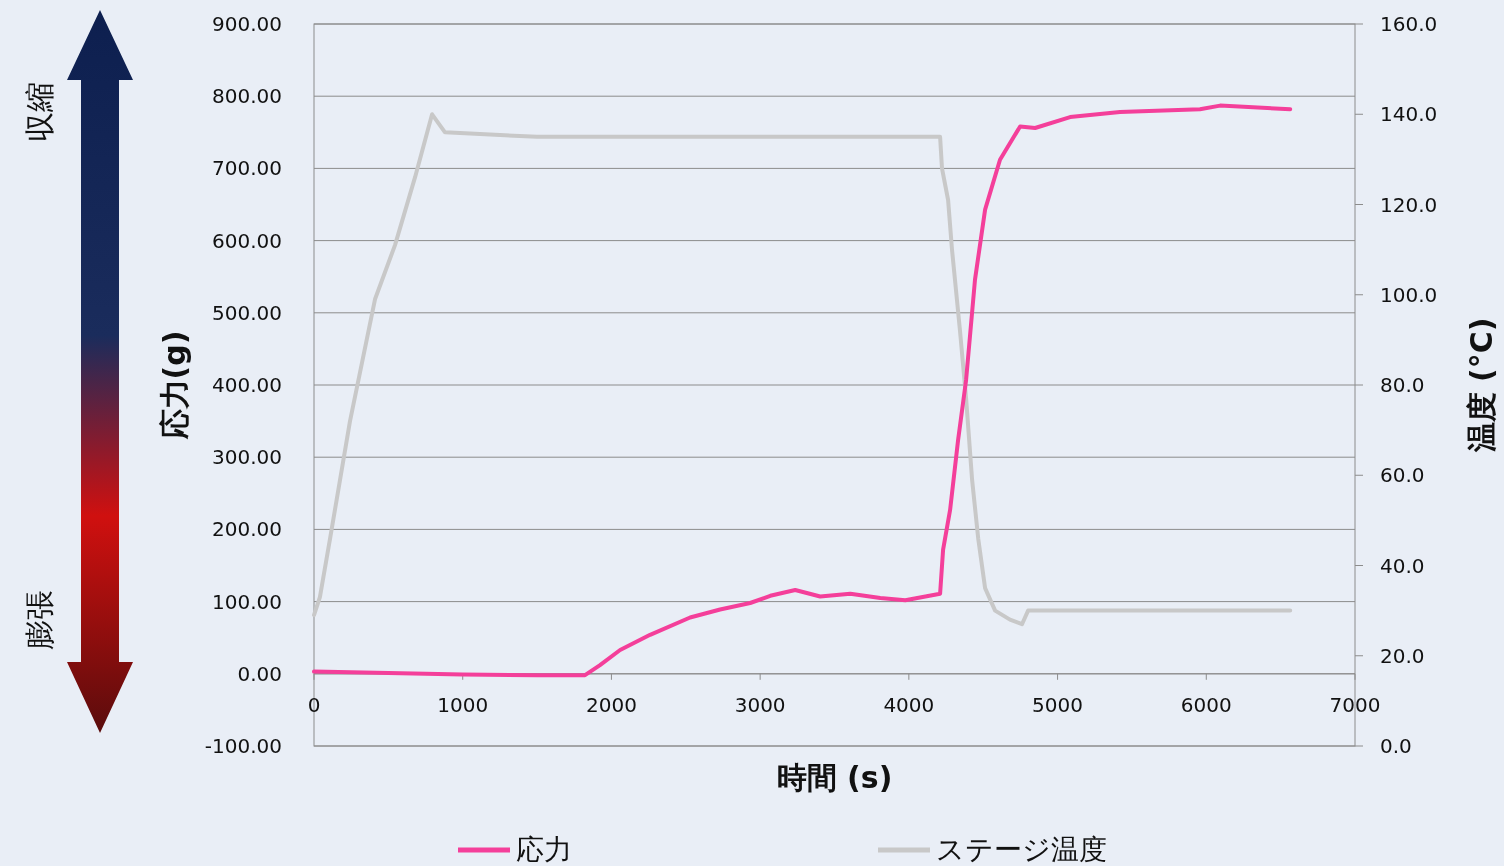 This screenshot has height=866, width=1504. What do you see at coordinates (39, 620) in the screenshot?
I see `text: 膨張` at bounding box center [39, 620].